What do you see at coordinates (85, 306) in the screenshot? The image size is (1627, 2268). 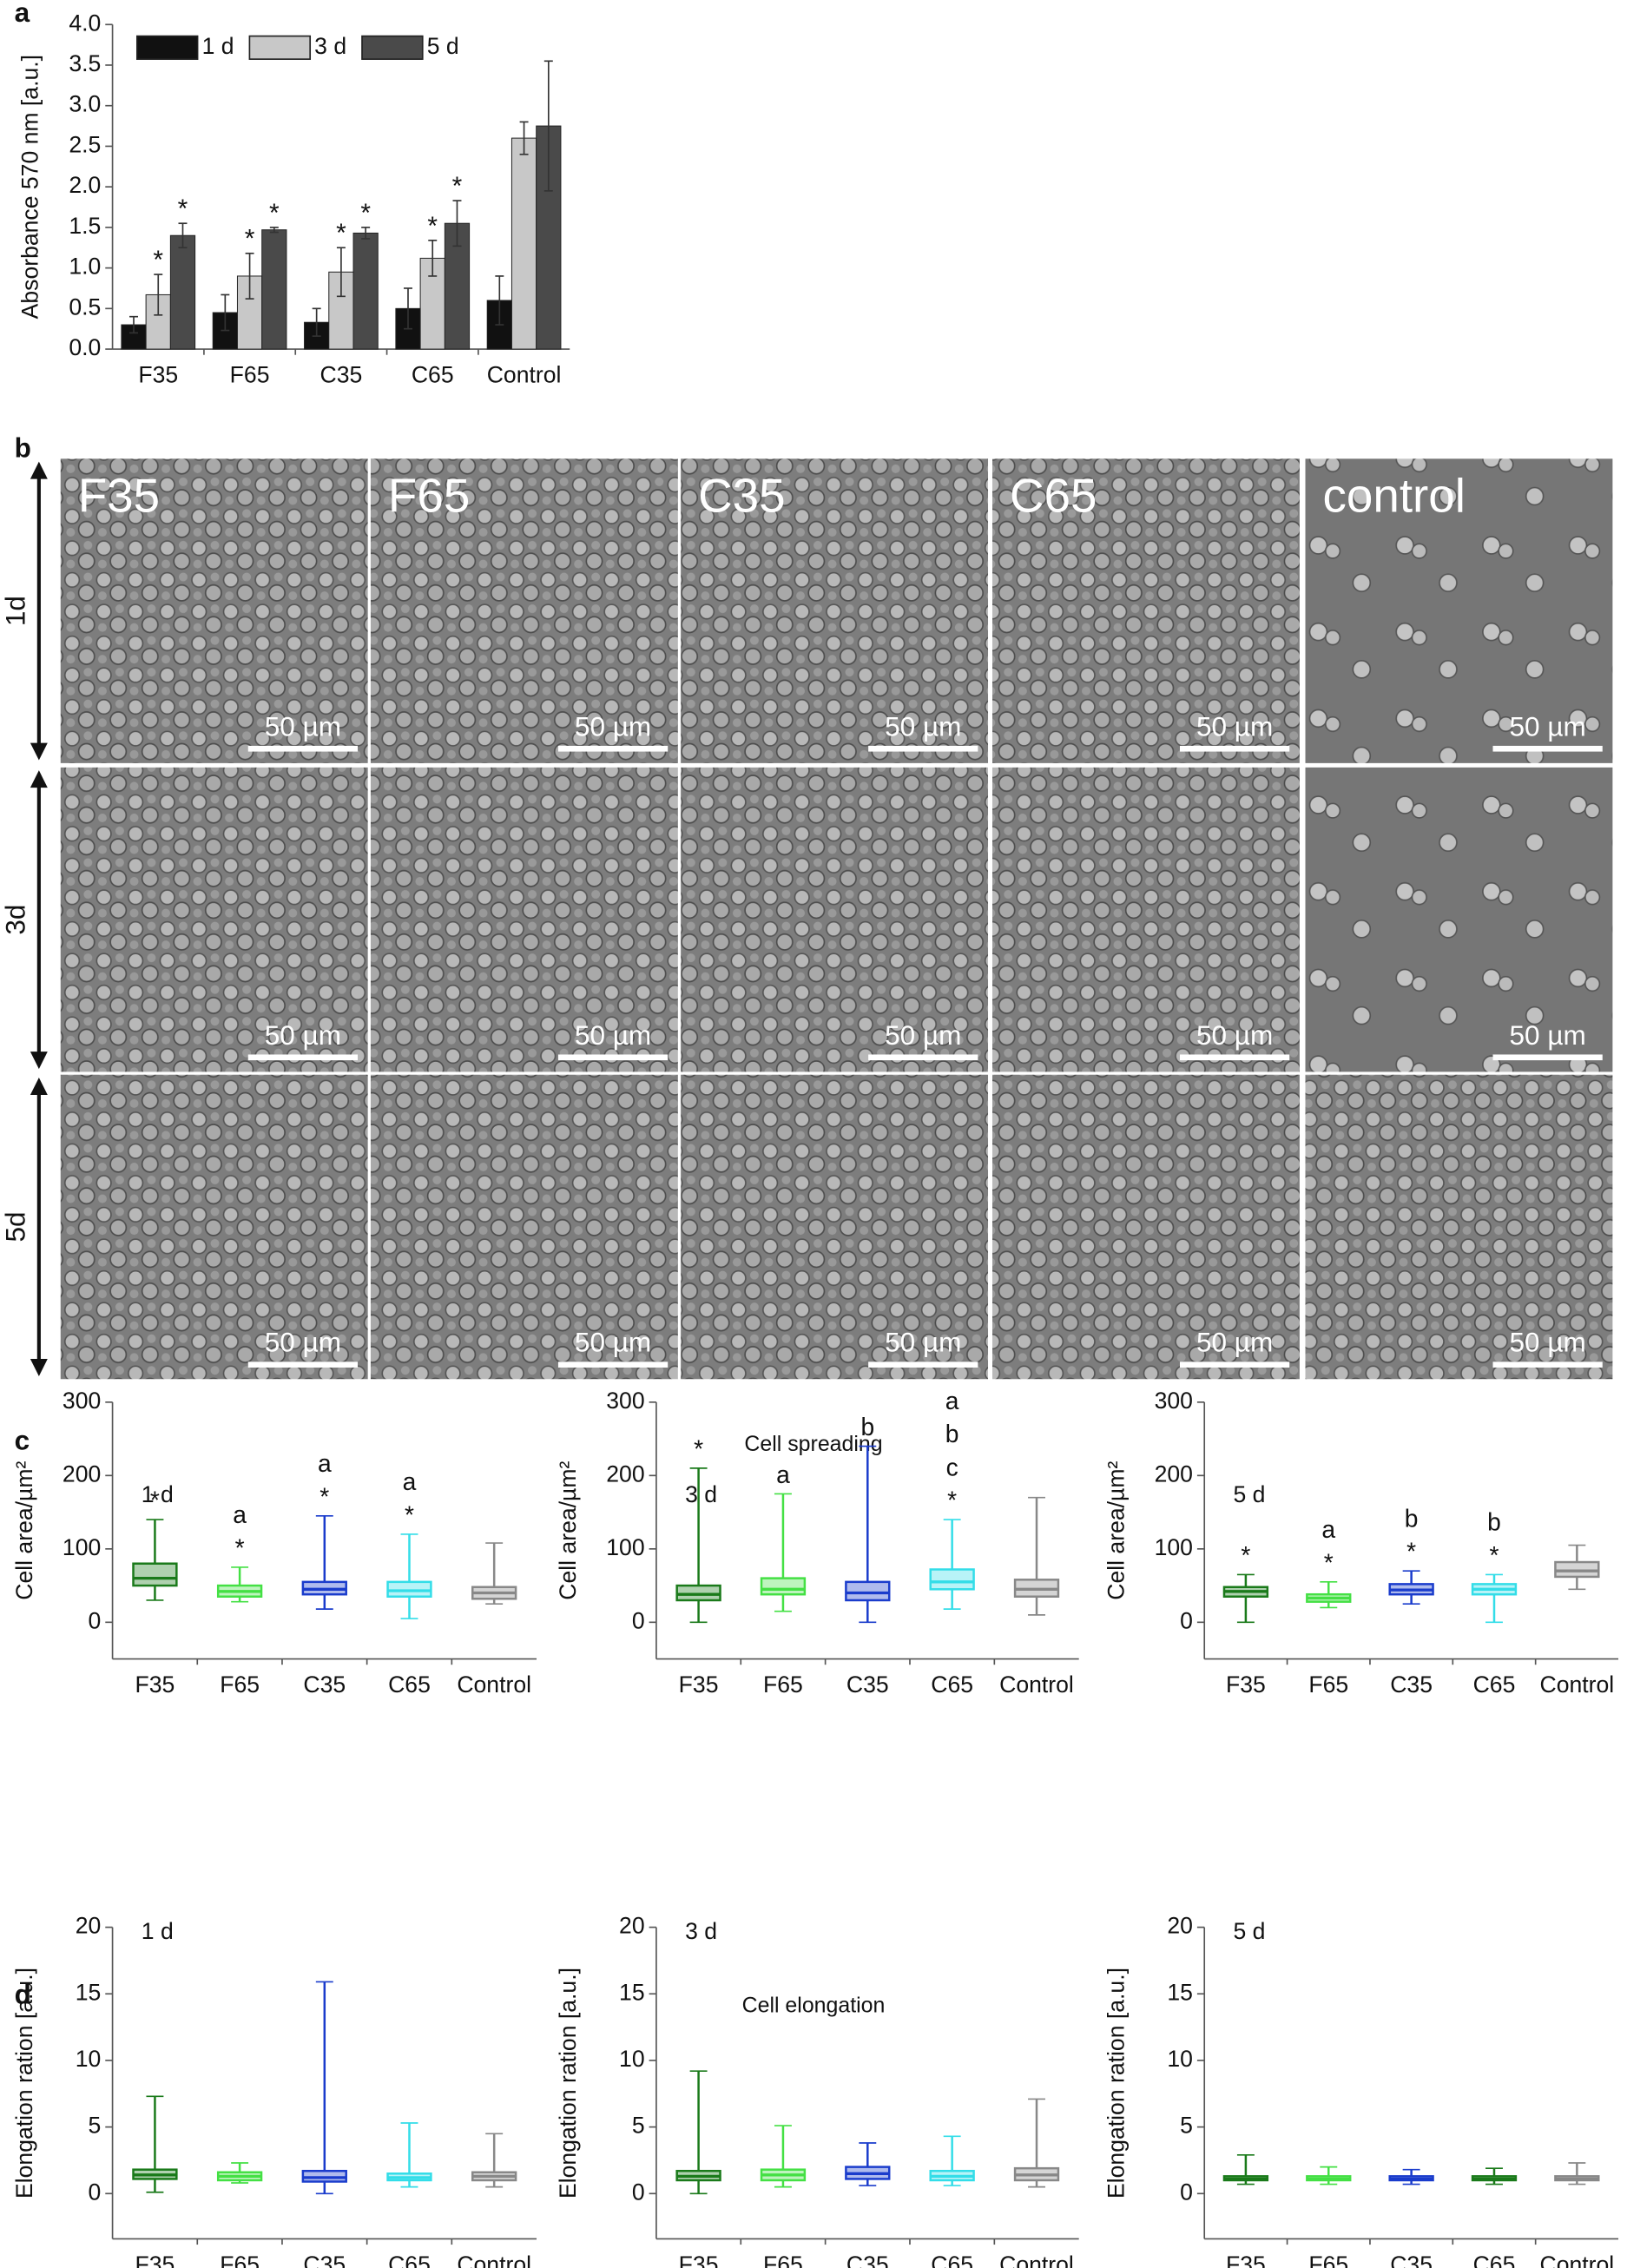 I see `y-tick-label: 0.5` at bounding box center [85, 306].